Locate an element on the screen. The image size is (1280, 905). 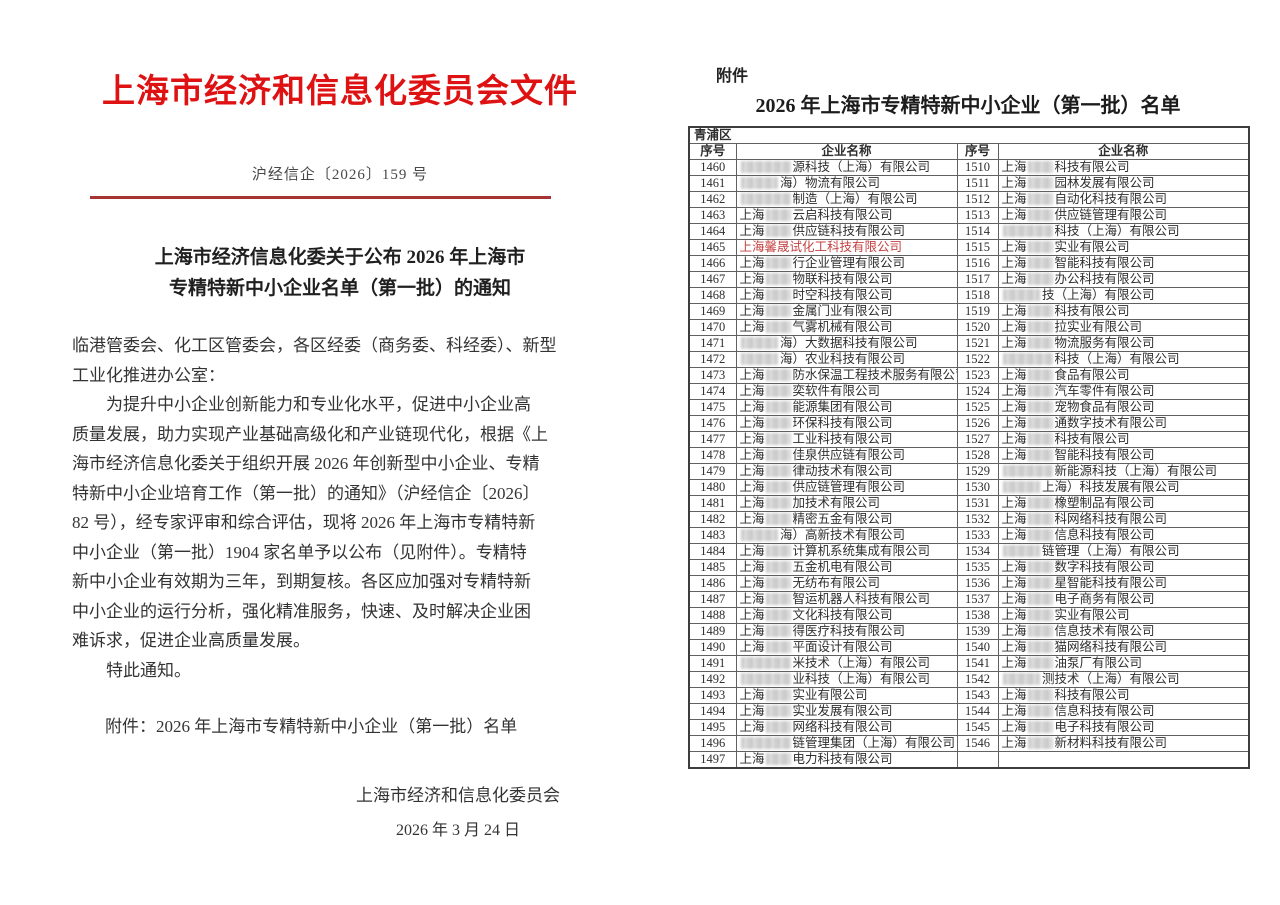
company-cell: 上海 网络科技有限公司 is located at coordinates (846, 727).